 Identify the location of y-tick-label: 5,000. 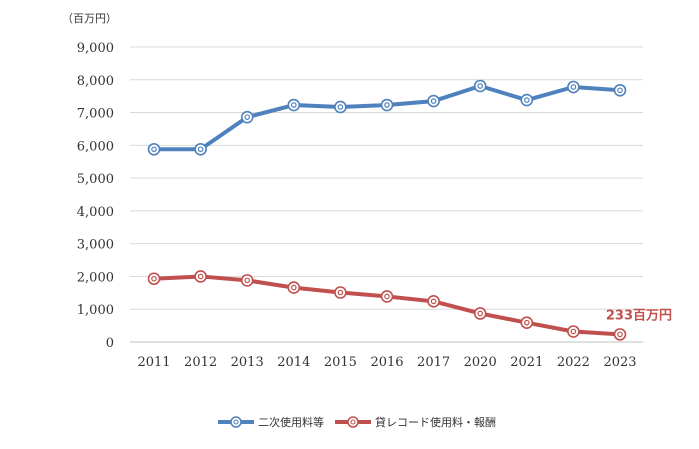
(95, 179).